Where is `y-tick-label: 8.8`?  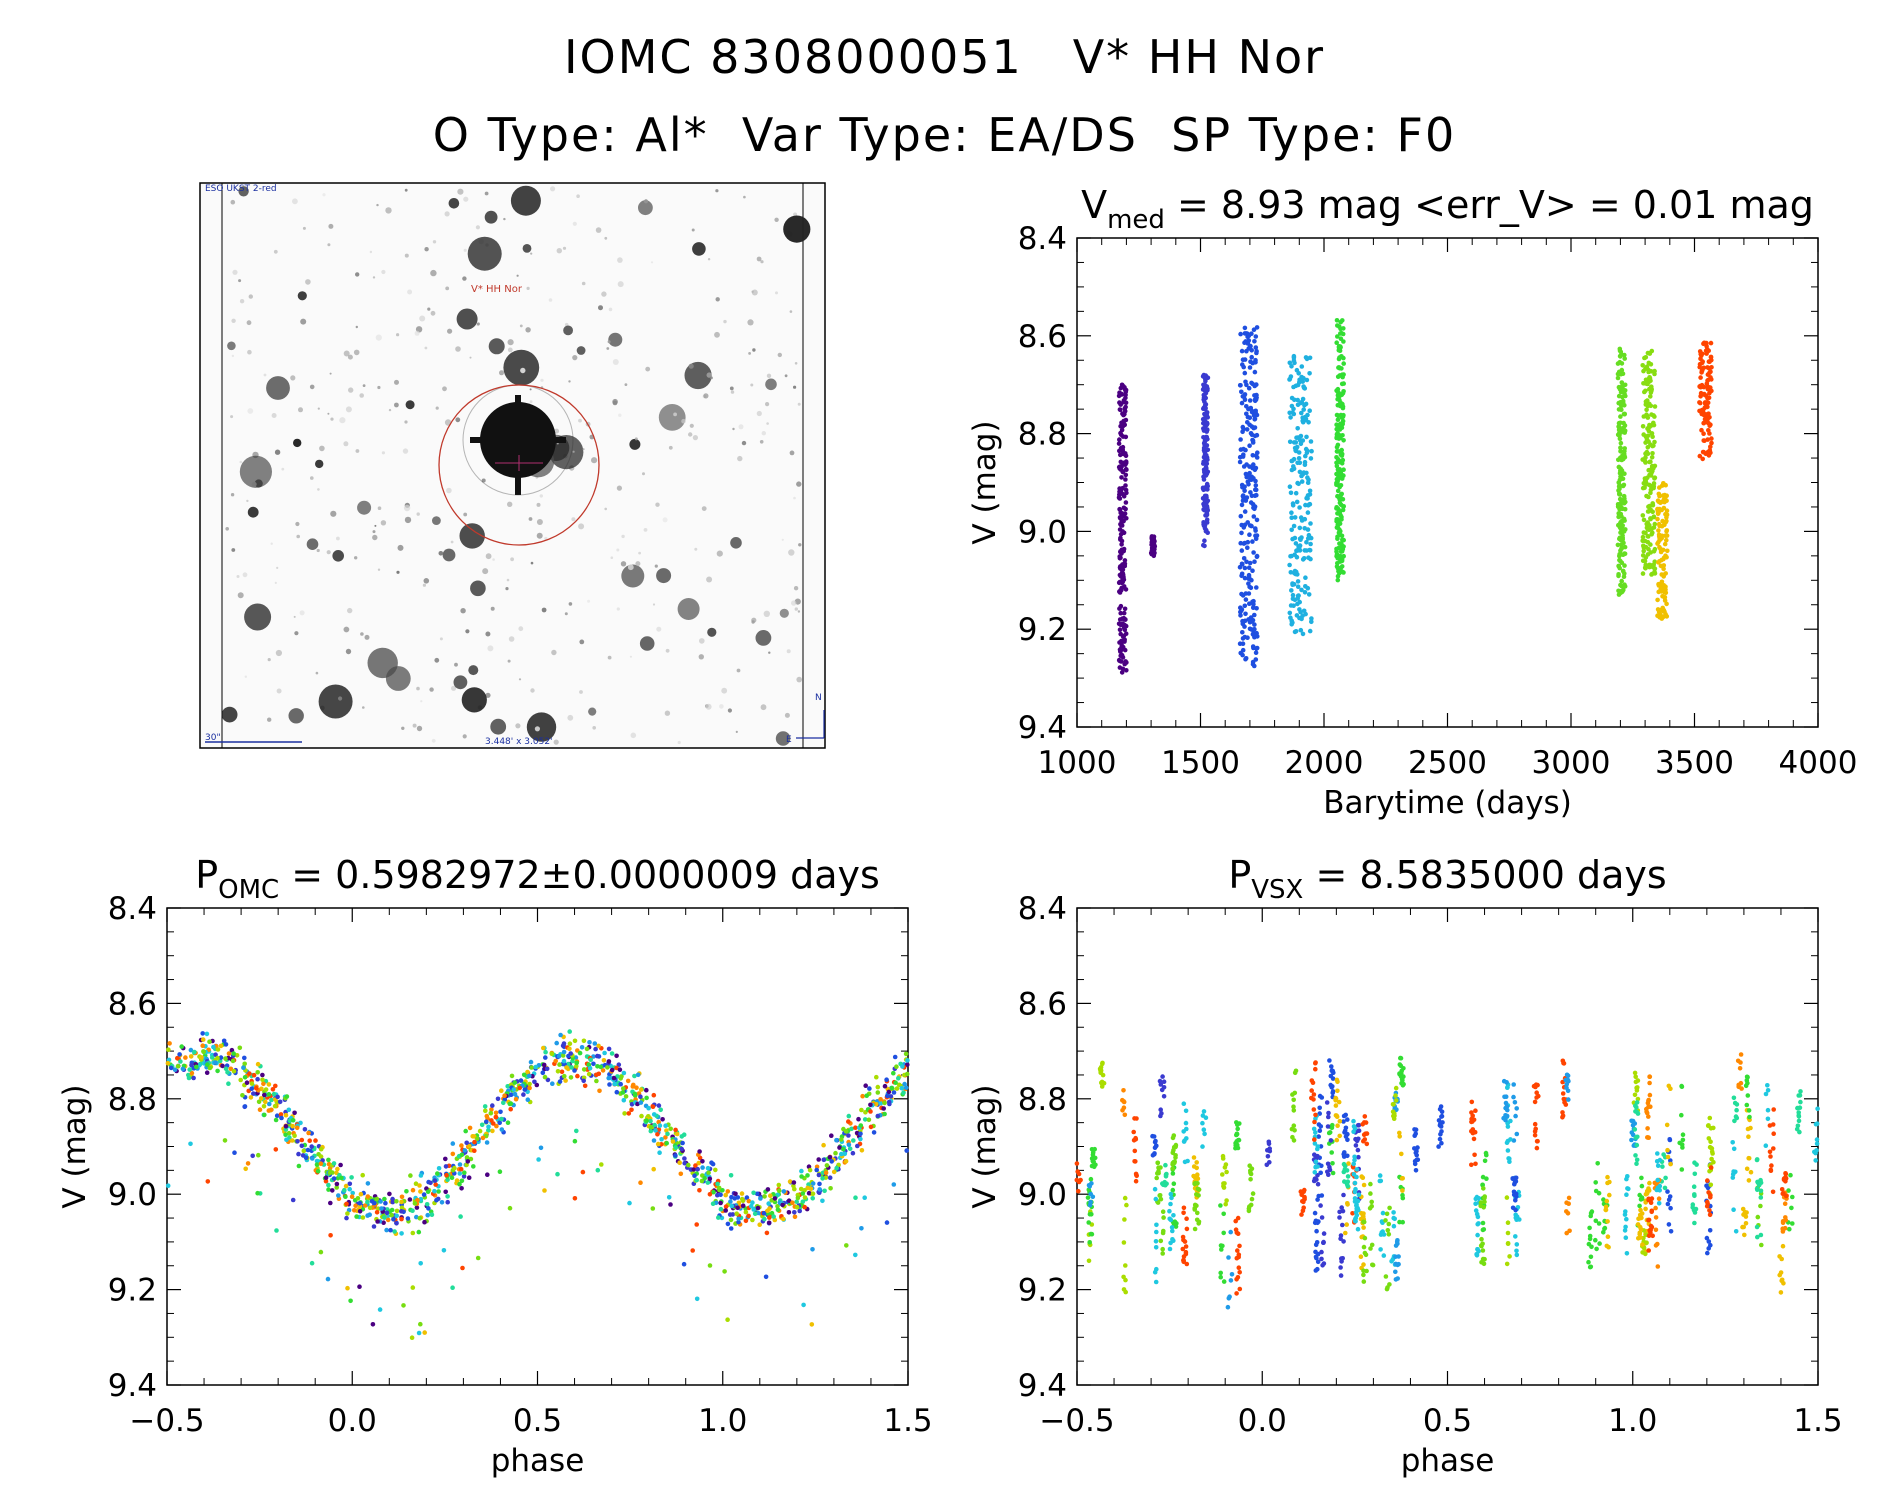
y-tick-label: 8.8 is located at coordinates (132, 1100).